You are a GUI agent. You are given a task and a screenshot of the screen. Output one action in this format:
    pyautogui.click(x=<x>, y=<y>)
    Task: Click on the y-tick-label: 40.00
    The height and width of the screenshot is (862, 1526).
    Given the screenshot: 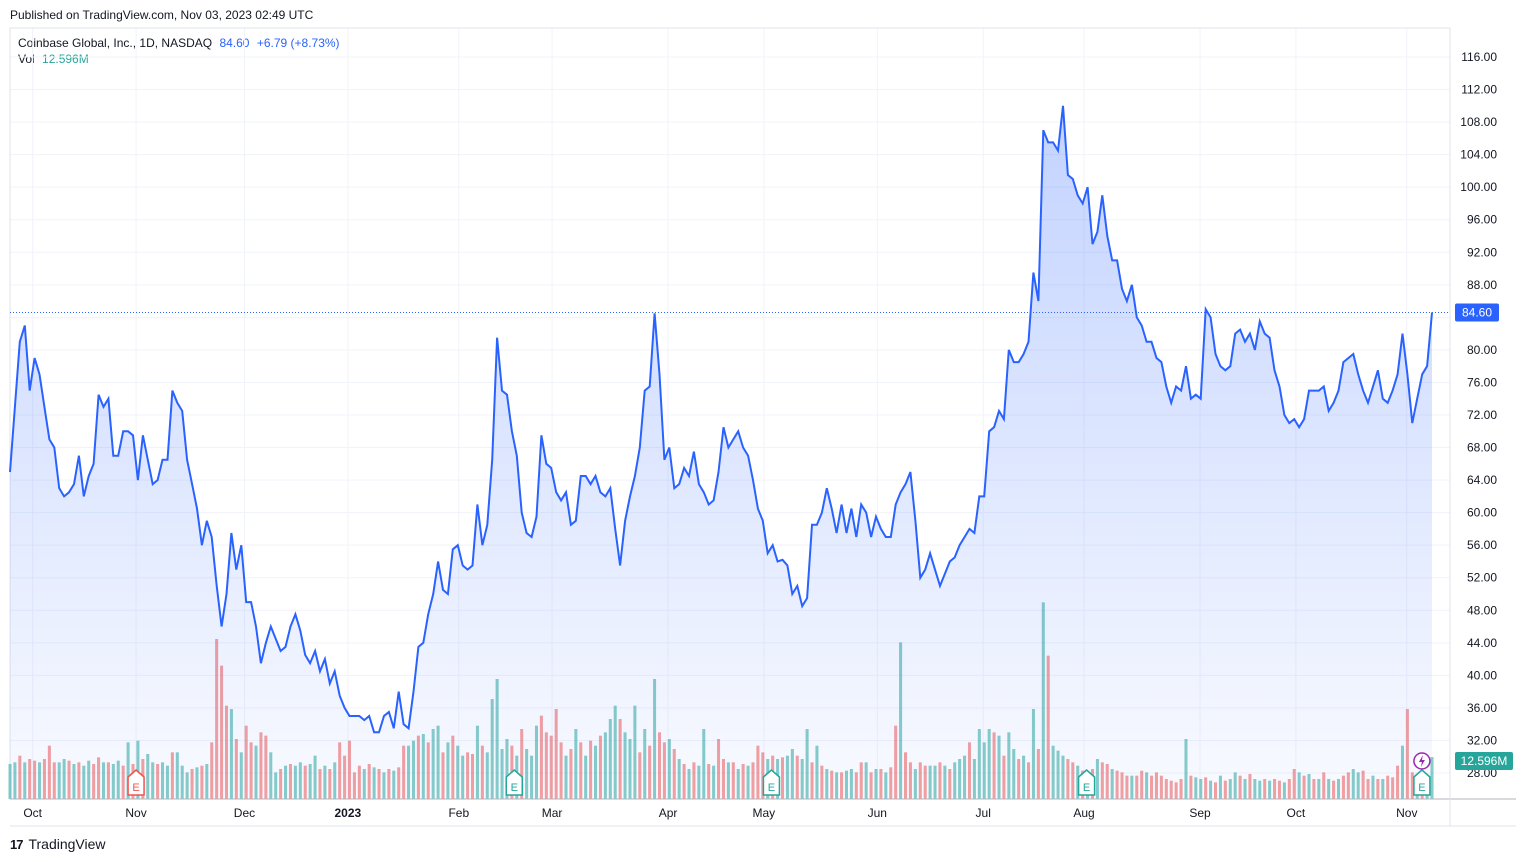 What is the action you would take?
    pyautogui.click(x=1482, y=675)
    